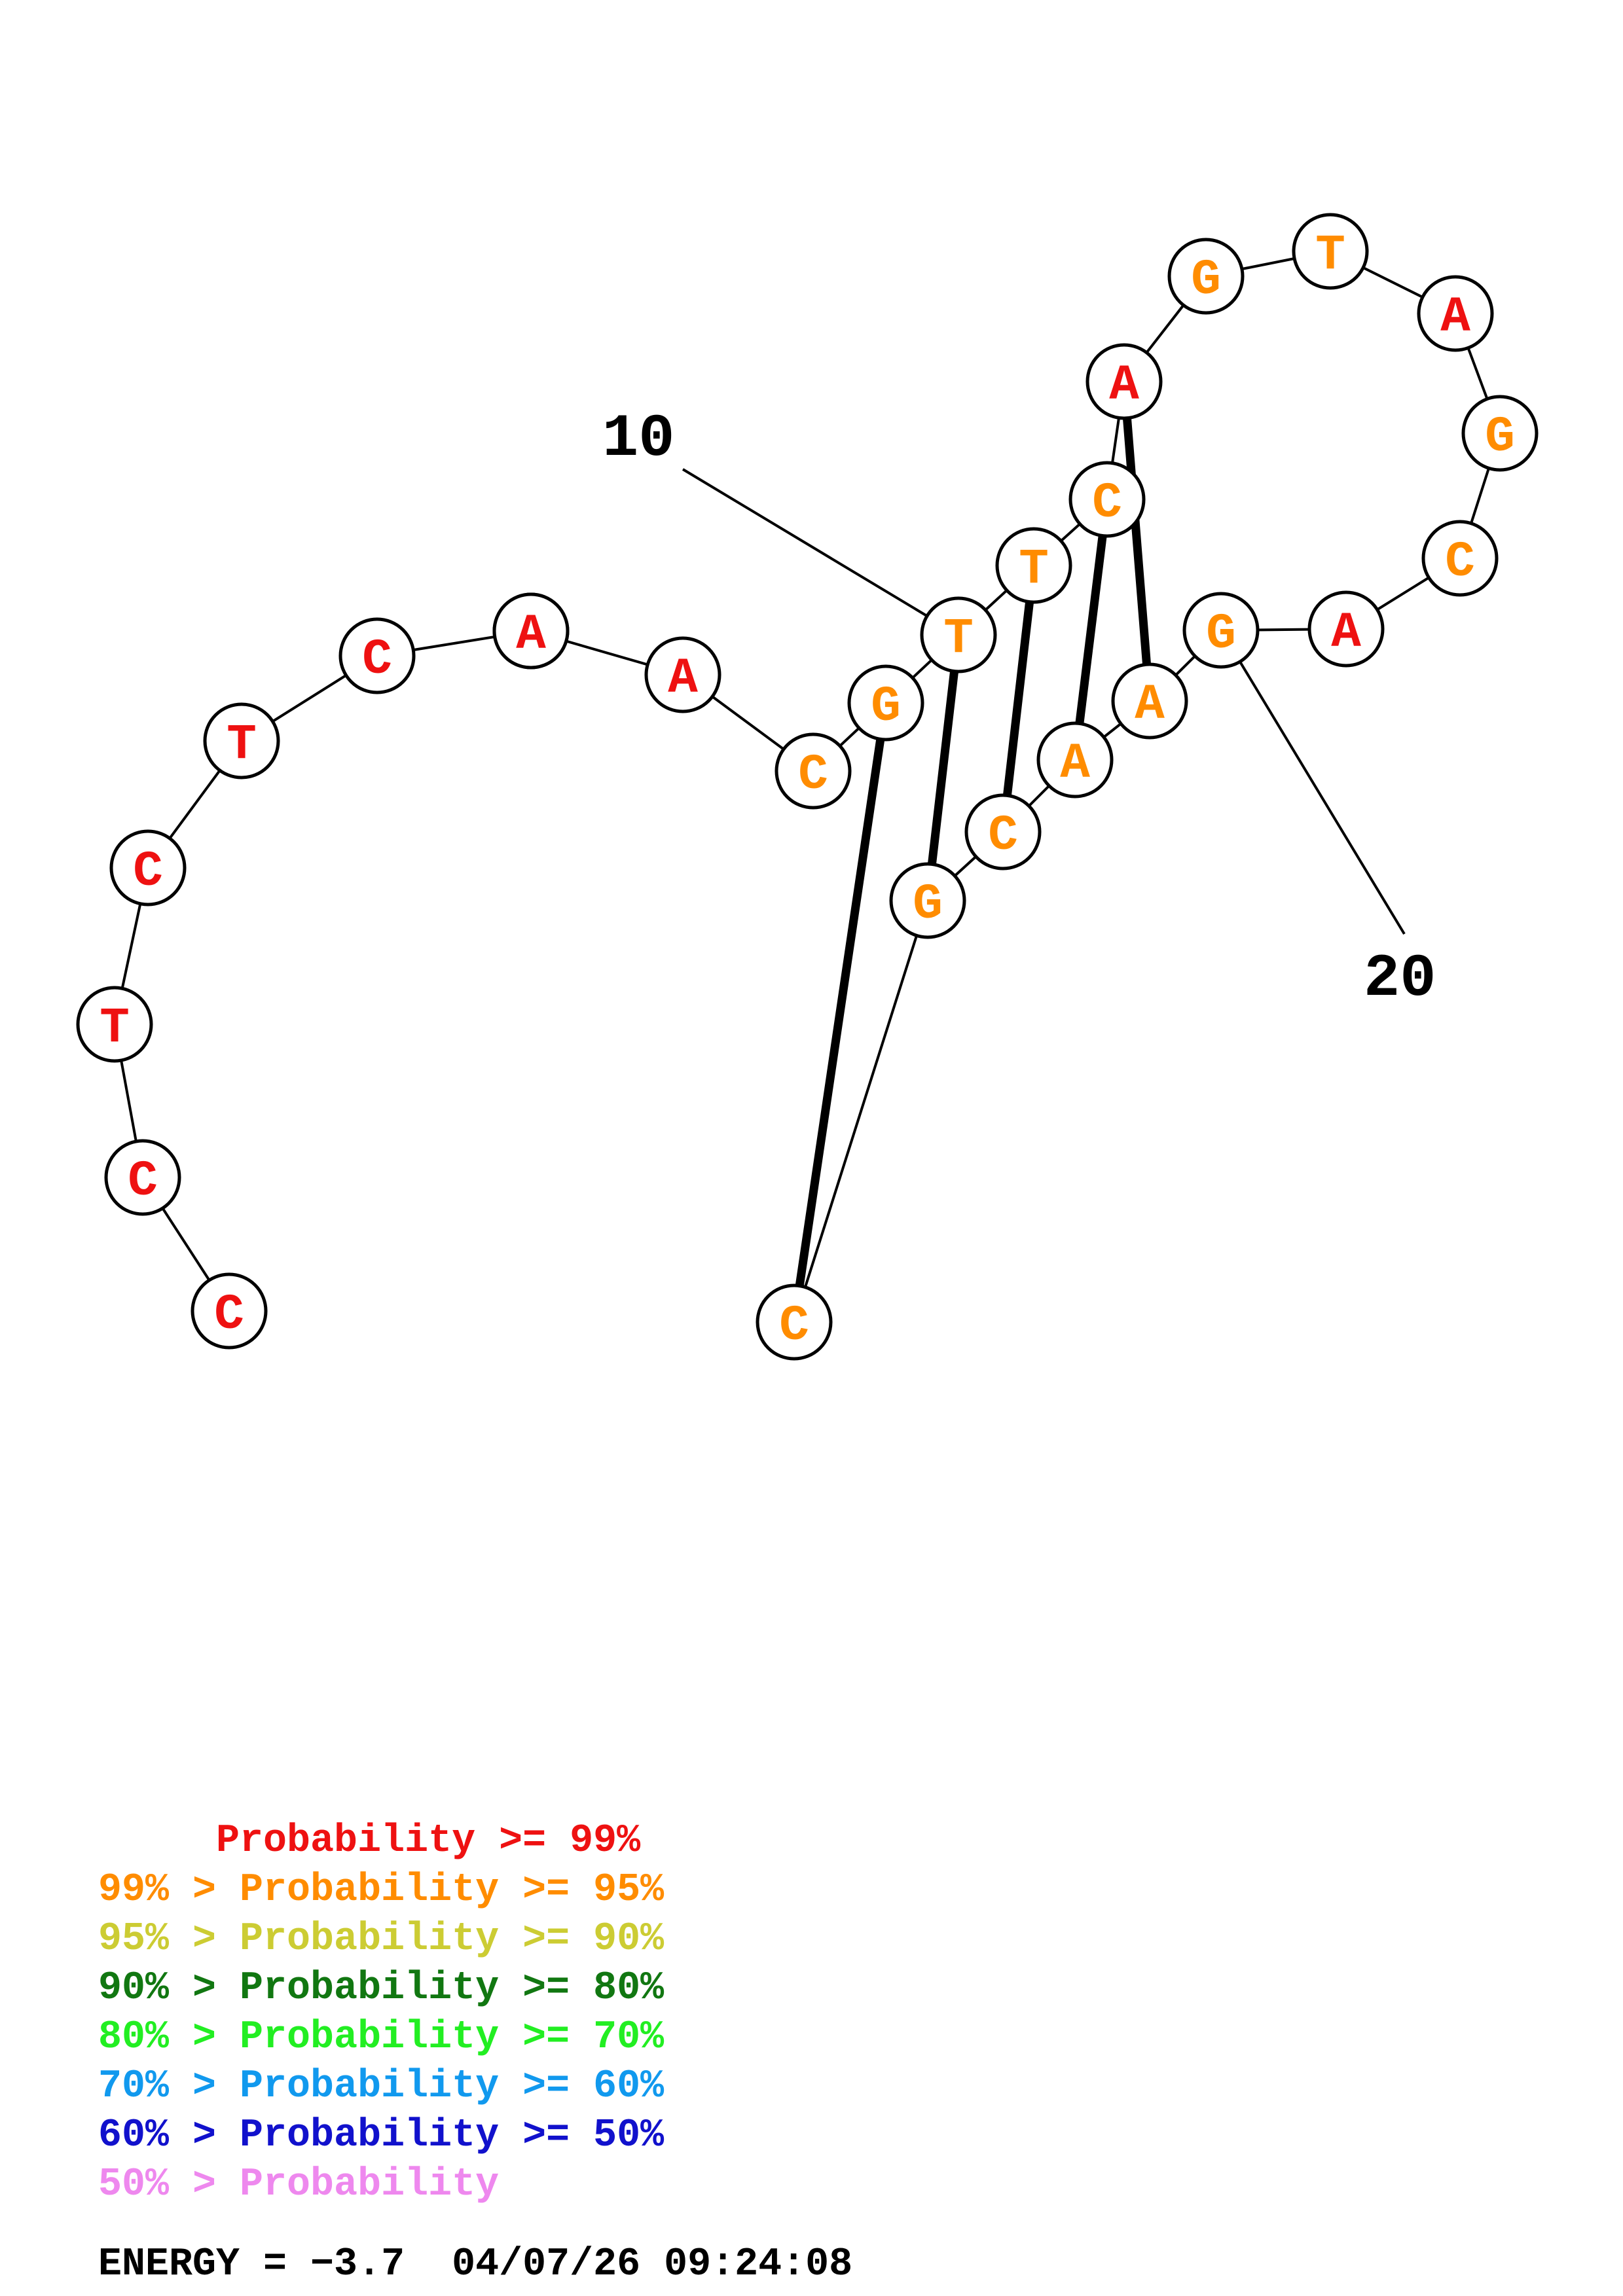 The height and width of the screenshot is (2296, 1623). Describe the element at coordinates (381, 2135) in the screenshot. I see `legend-entry: 60% > Probability >= 50%` at that location.